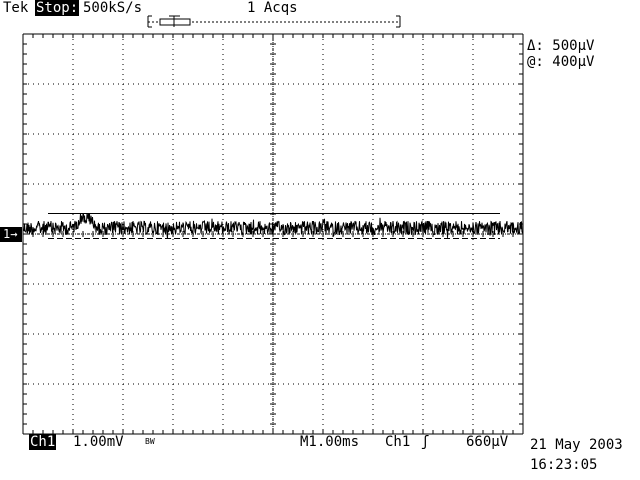  I want to click on arrow-right-icon: →, so click(14, 234).